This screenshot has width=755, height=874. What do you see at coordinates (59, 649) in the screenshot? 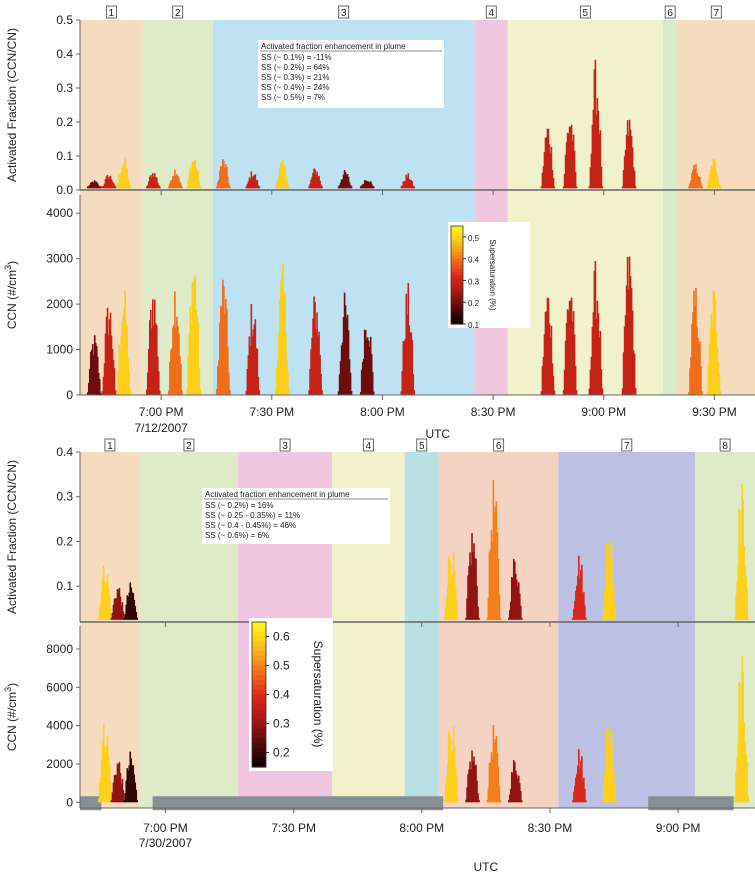
I see `bottom-ytick-label-5: 8000` at bounding box center [59, 649].